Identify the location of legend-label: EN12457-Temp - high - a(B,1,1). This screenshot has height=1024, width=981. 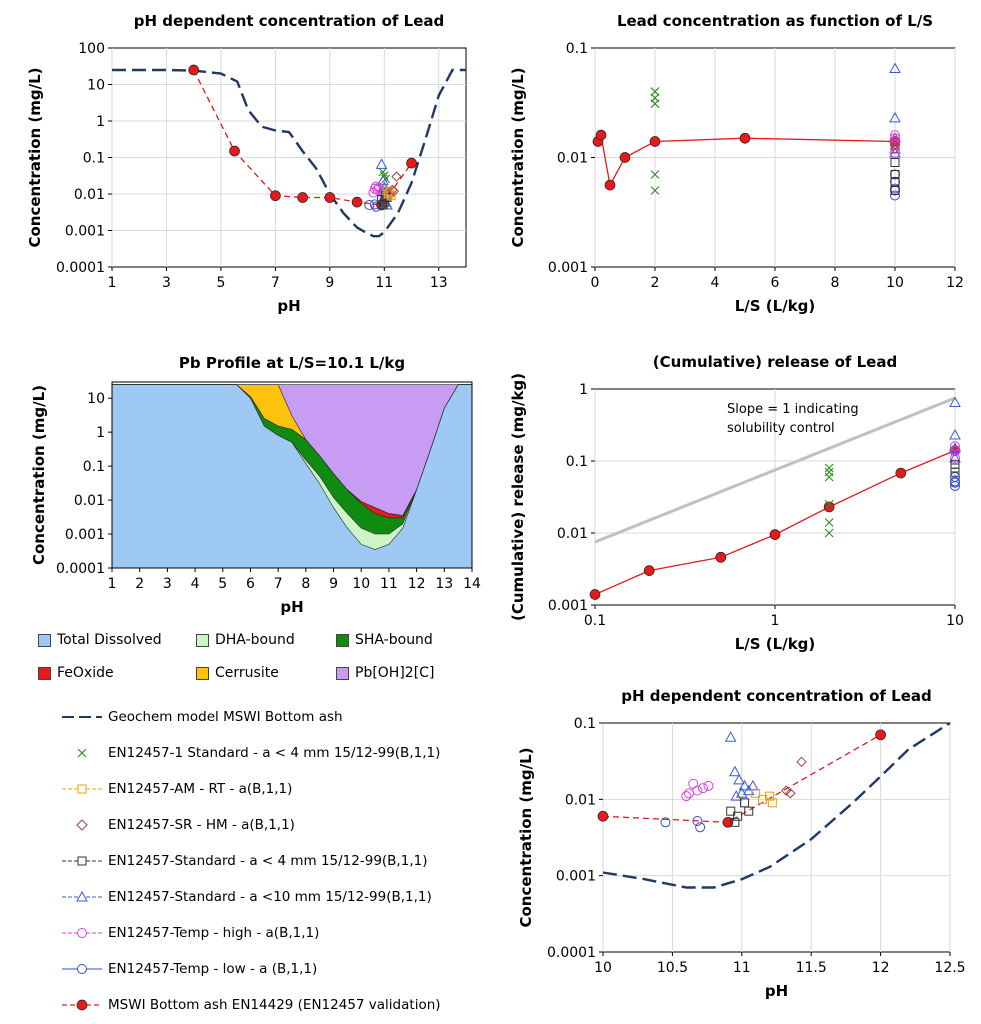
(214, 933).